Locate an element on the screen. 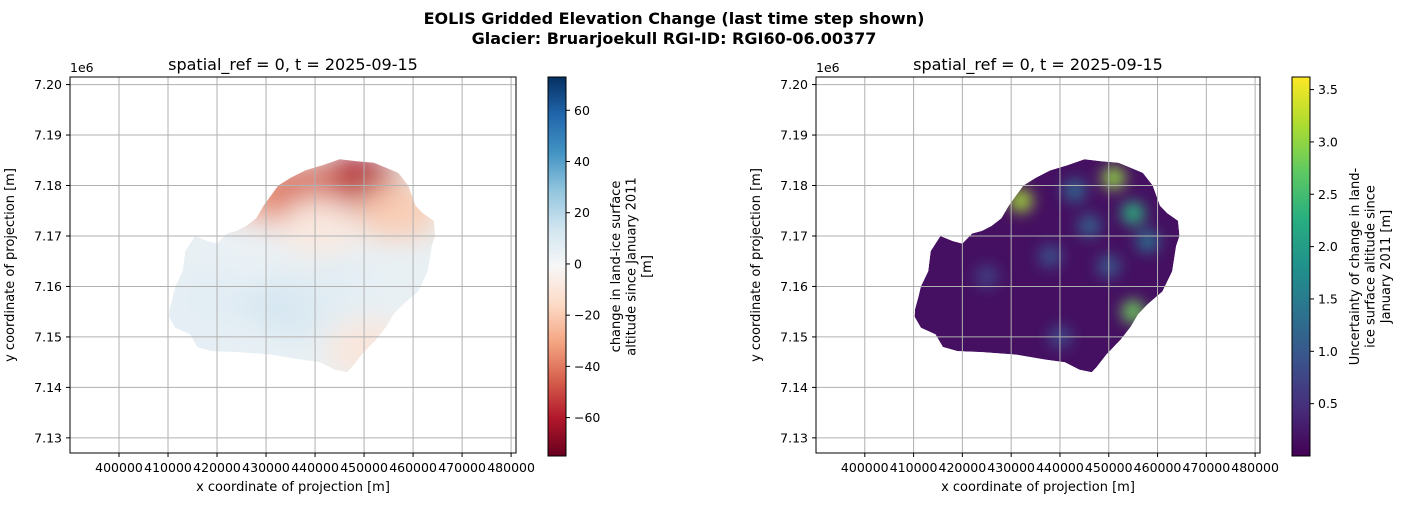 The image size is (1404, 512). colorbar-label-line: ice surface altitude since is located at coordinates (1371, 266).